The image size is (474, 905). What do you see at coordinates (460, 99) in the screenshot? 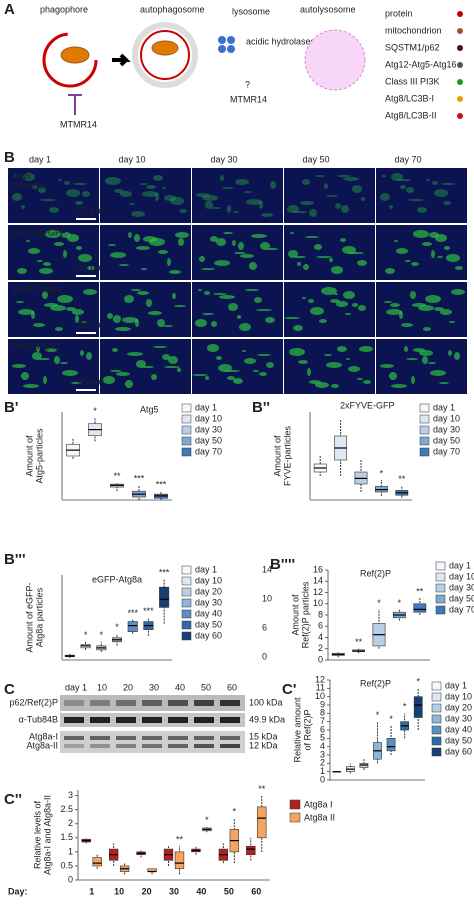
I see `legend-dot` at bounding box center [460, 99].